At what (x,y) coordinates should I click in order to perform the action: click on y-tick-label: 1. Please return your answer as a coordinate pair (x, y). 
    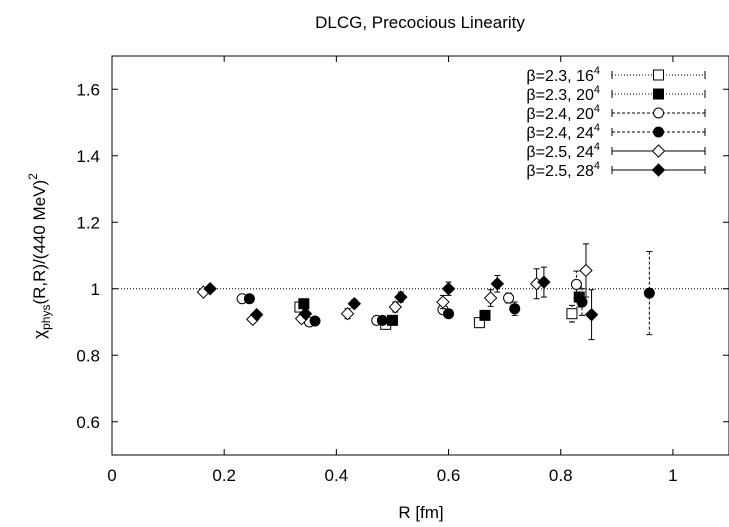
    Looking at the image, I should click on (95, 289).